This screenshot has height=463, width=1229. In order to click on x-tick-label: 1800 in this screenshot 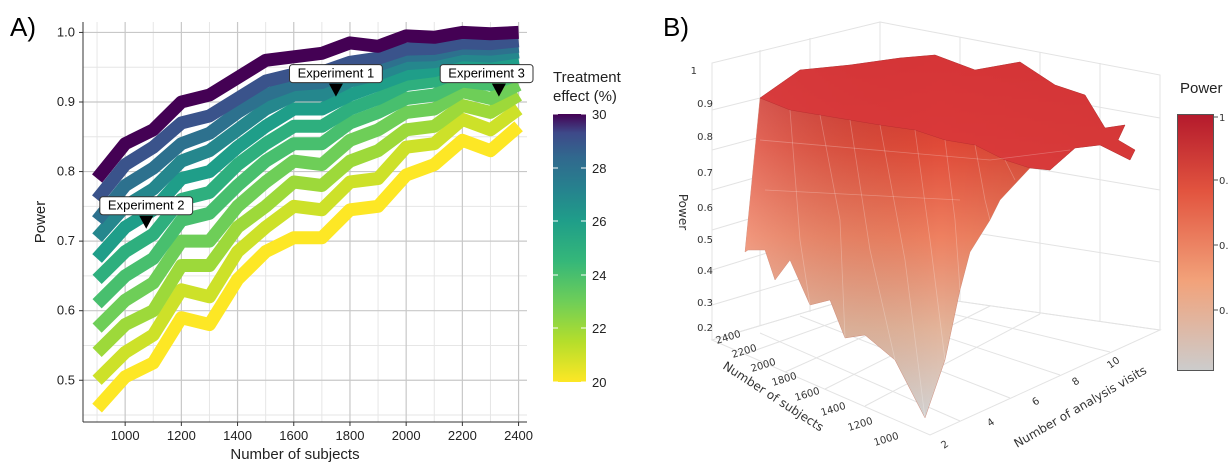, I will do `click(350, 435)`.